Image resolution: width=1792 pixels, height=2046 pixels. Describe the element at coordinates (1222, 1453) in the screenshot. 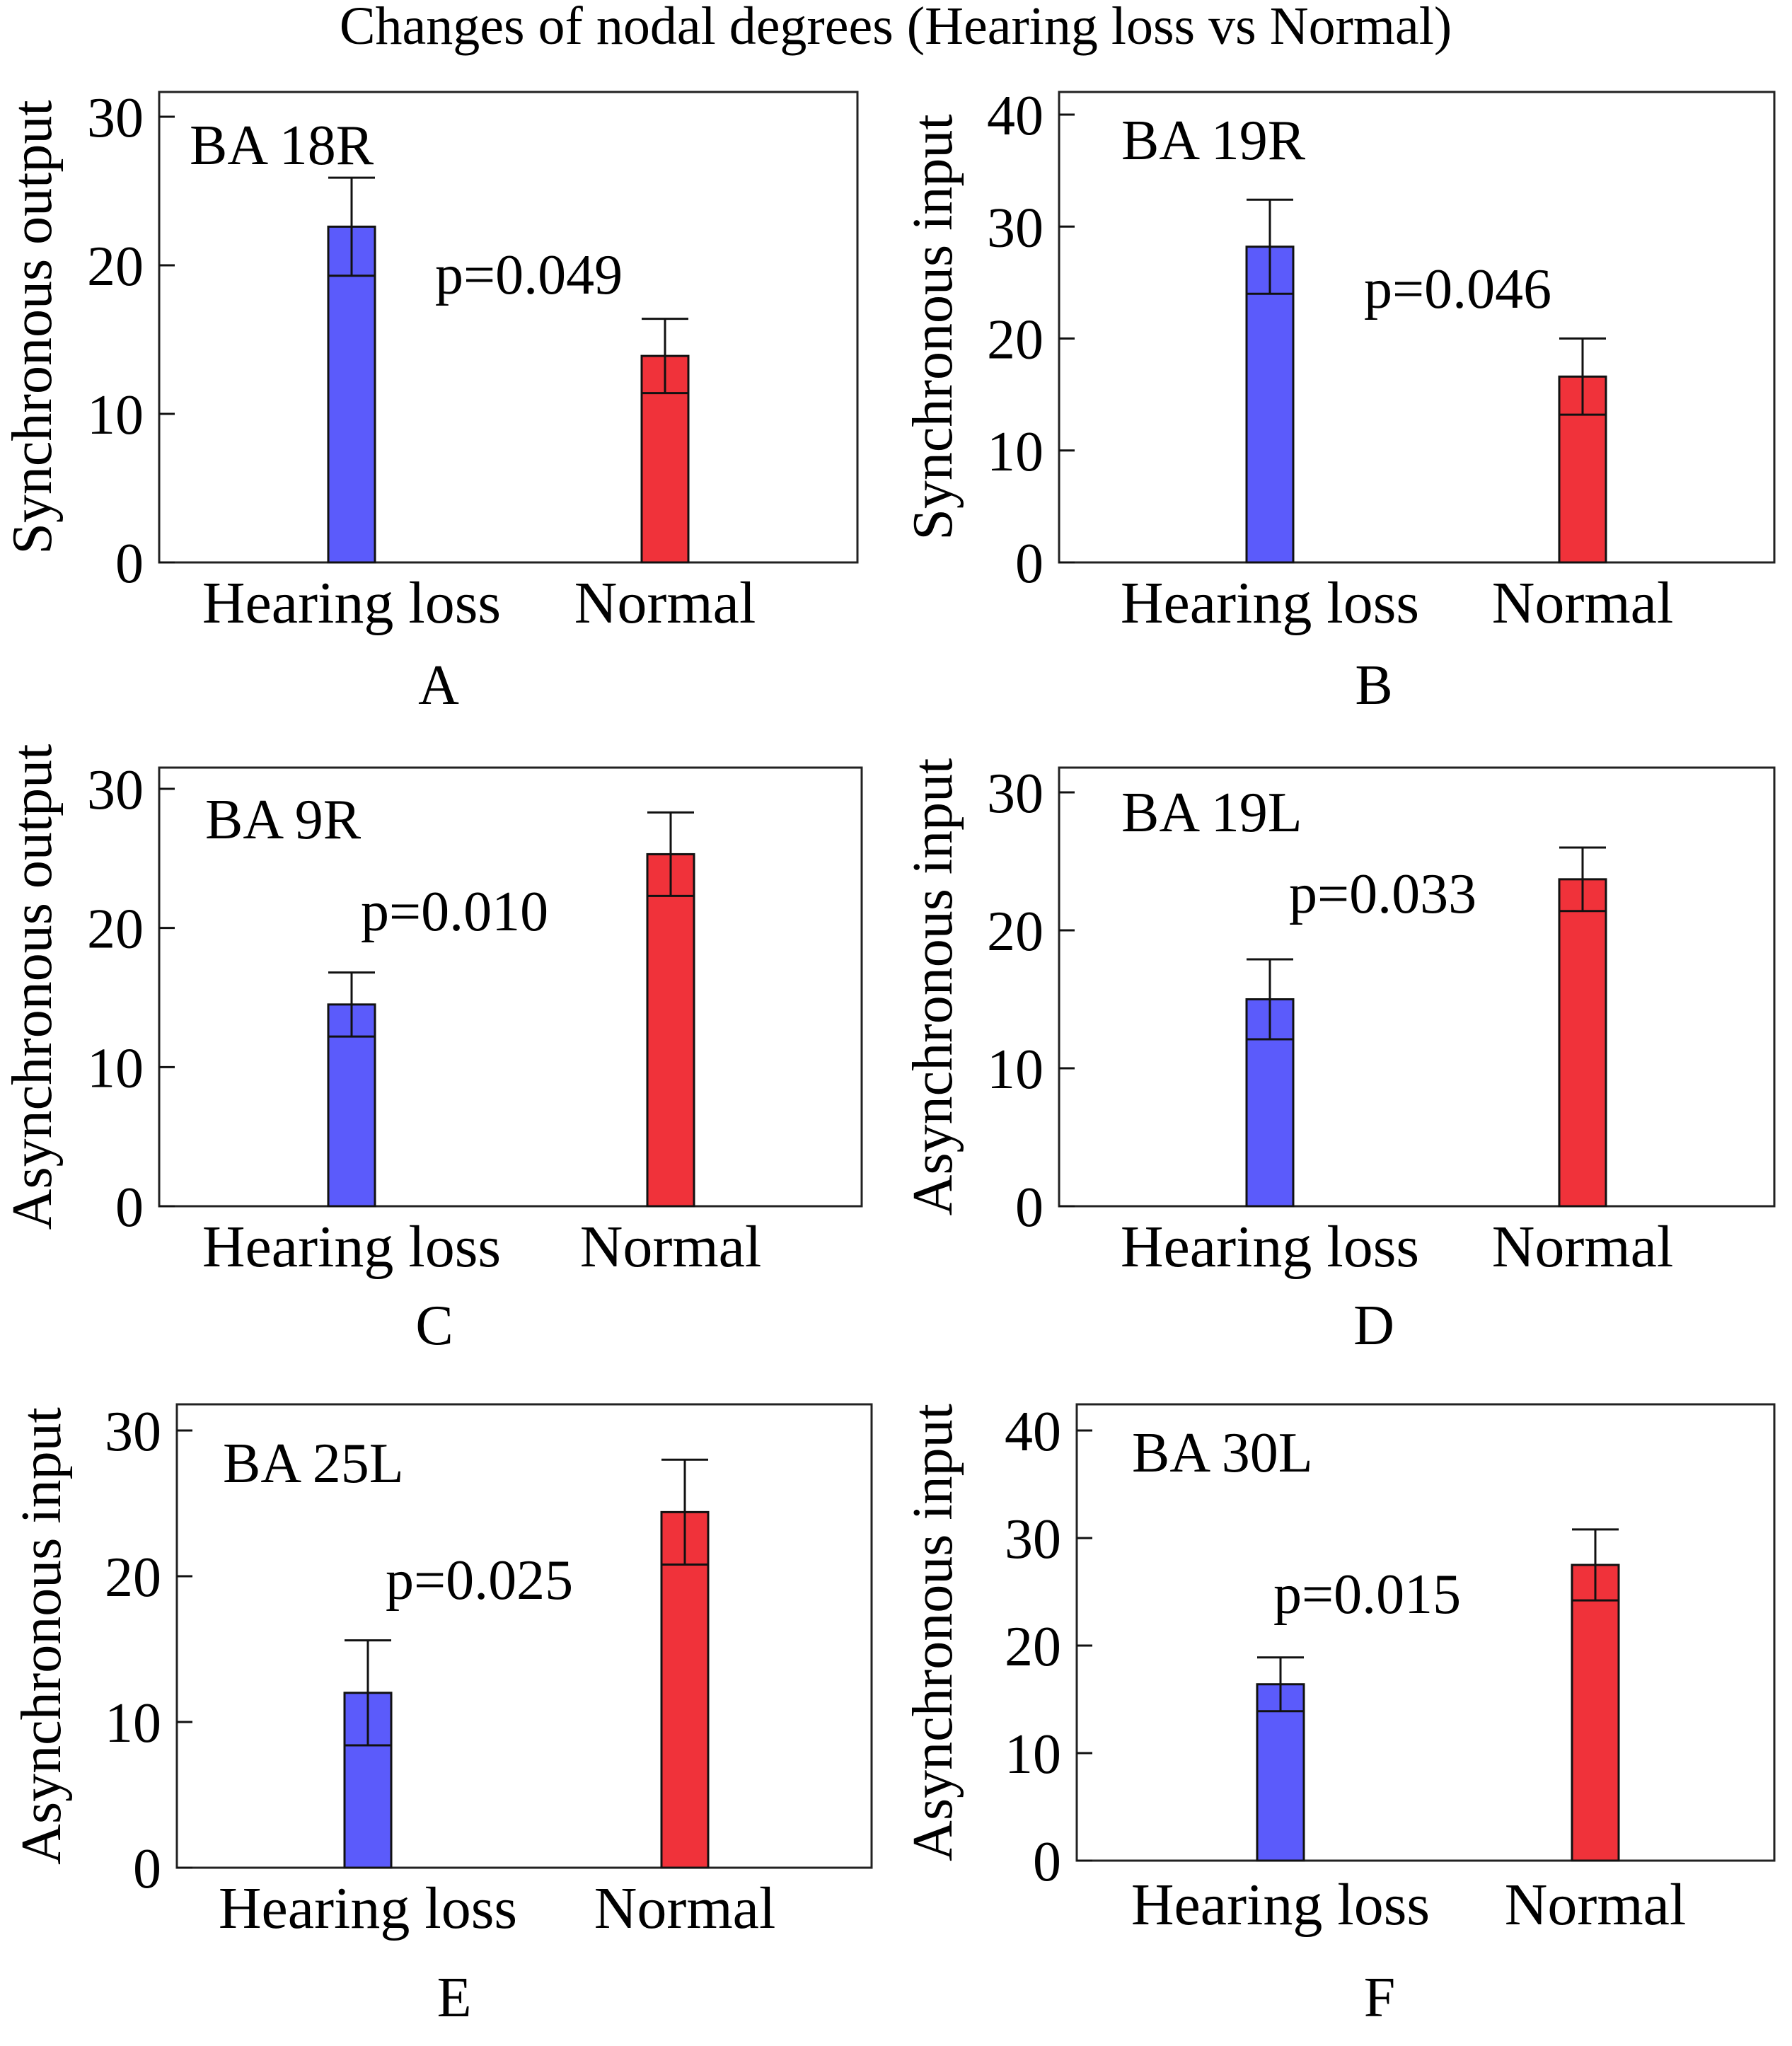

I see `region-label: BA 30L` at that location.